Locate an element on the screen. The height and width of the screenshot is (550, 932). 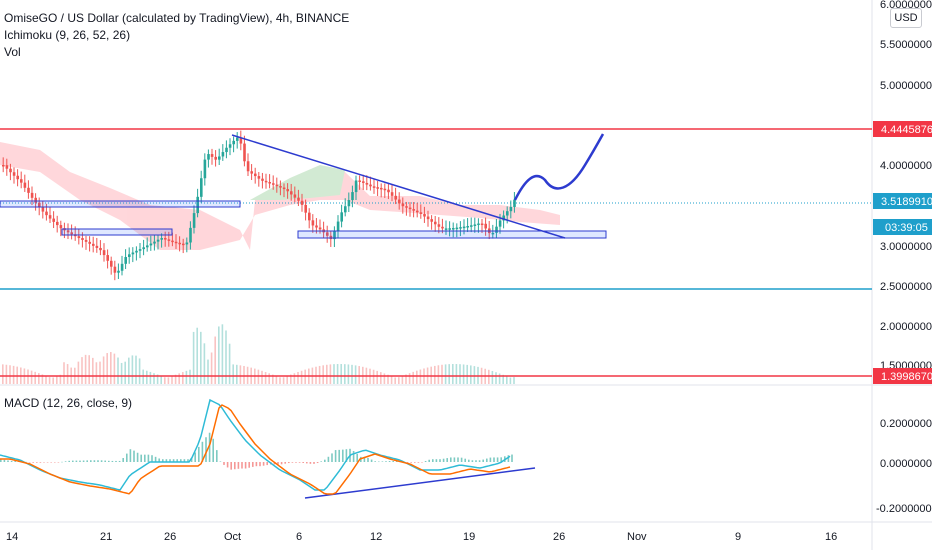
countdown-badge-text: 03:39:05 is located at coordinates (906, 228).